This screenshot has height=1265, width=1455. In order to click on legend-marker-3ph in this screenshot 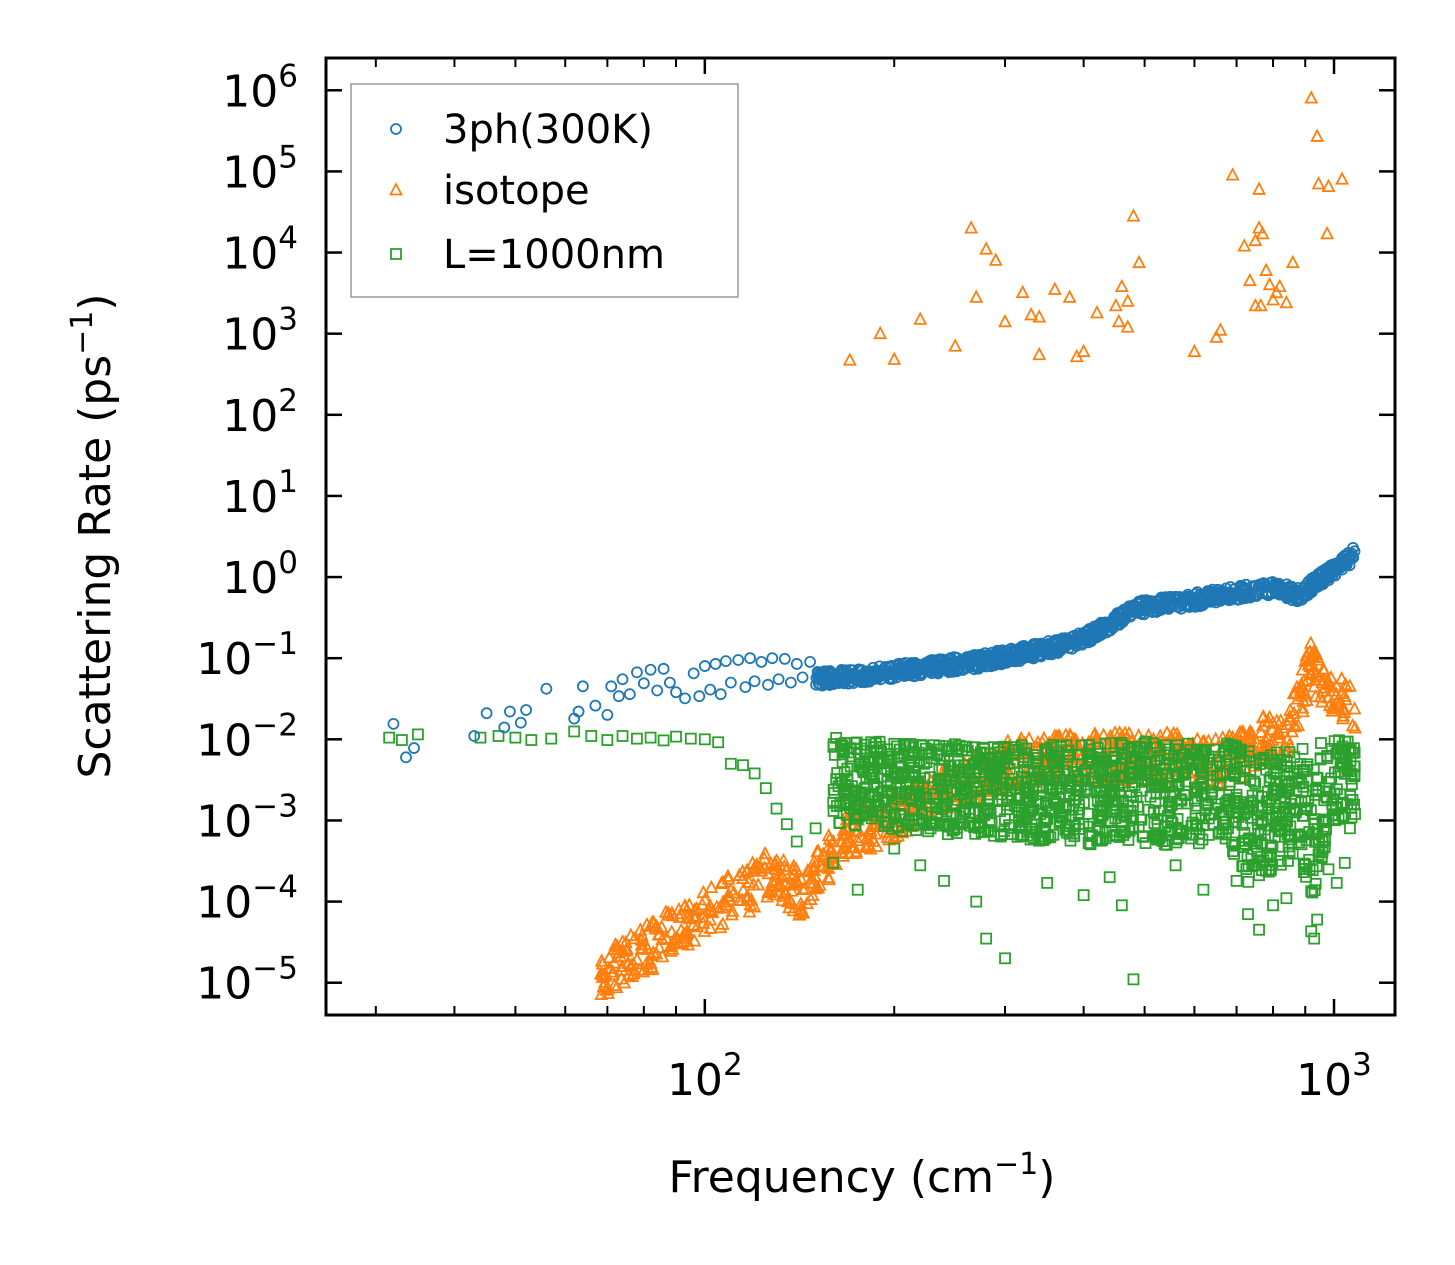, I will do `click(396, 129)`.